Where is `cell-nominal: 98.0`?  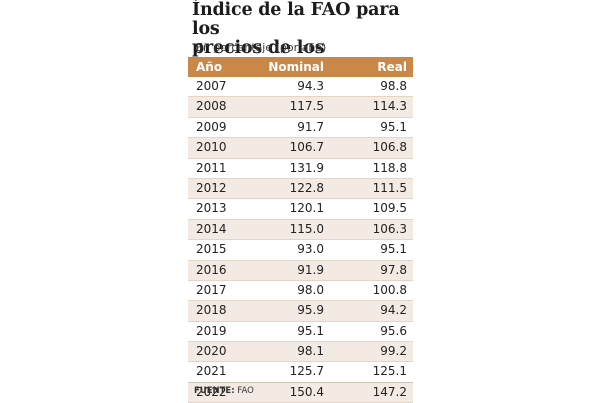 cell-nominal: 98.0 is located at coordinates (310, 289).